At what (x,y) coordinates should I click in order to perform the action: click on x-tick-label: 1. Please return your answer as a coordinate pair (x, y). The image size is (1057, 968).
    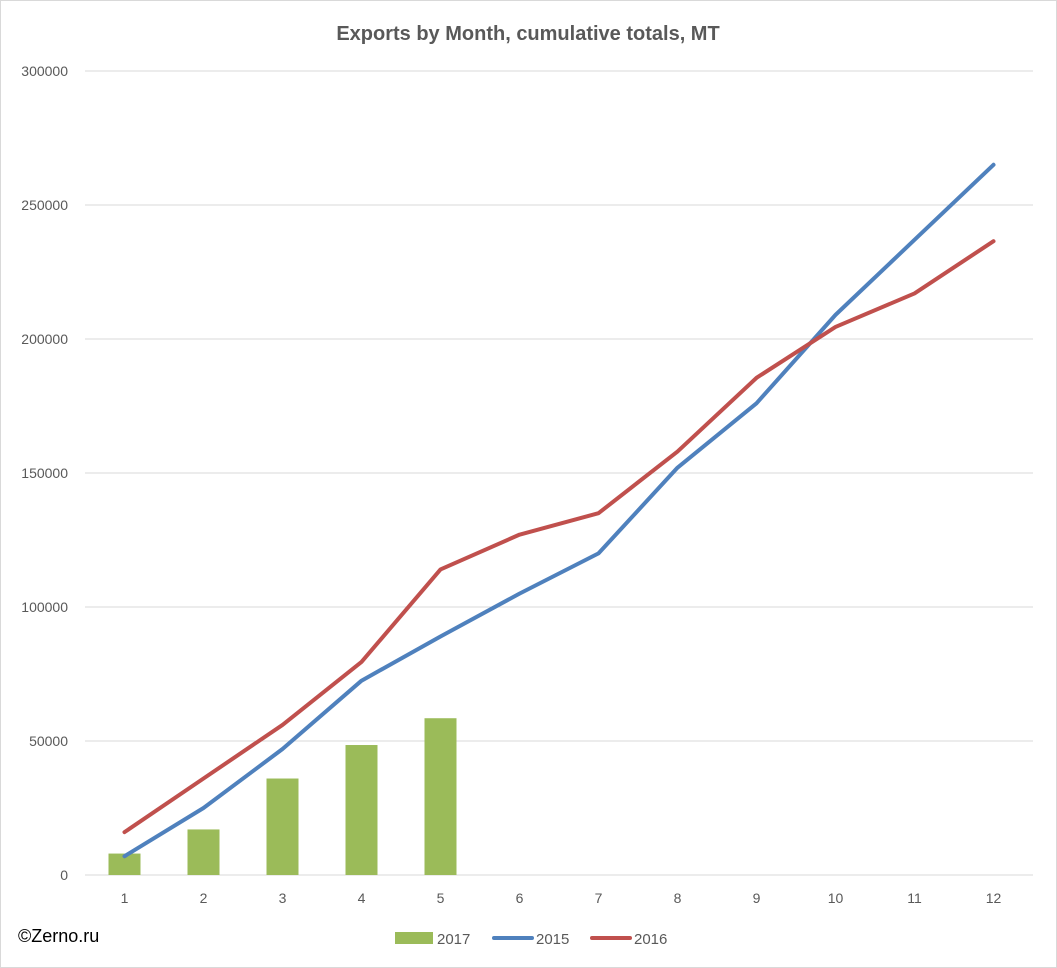
    Looking at the image, I should click on (125, 898).